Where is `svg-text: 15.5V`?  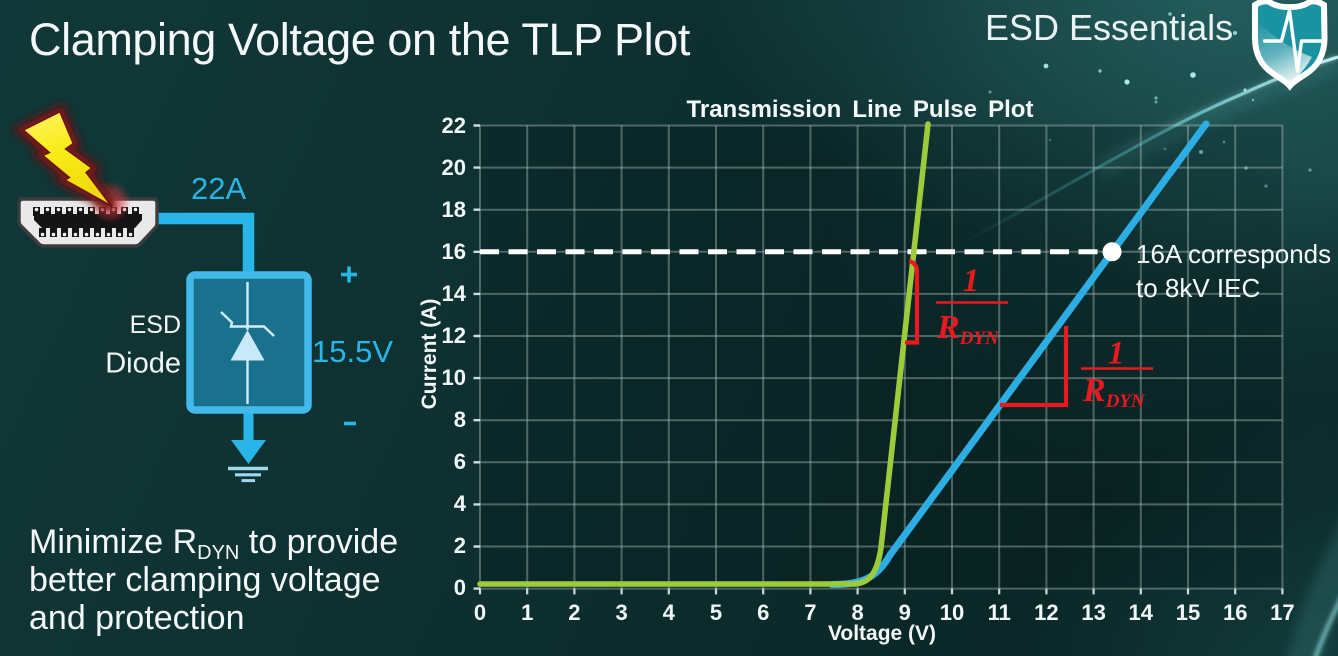 svg-text: 15.5V is located at coordinates (352, 351).